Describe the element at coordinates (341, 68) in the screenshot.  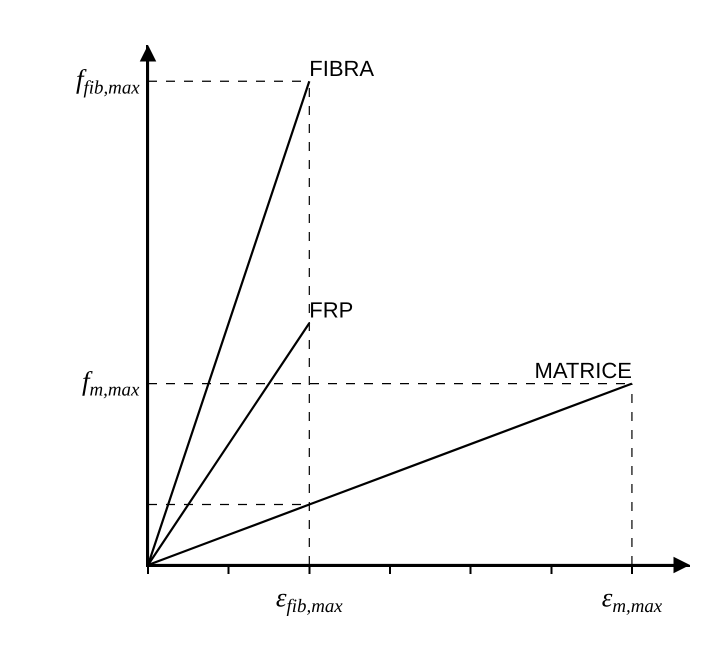
I see `series-label: FIBRA` at that location.